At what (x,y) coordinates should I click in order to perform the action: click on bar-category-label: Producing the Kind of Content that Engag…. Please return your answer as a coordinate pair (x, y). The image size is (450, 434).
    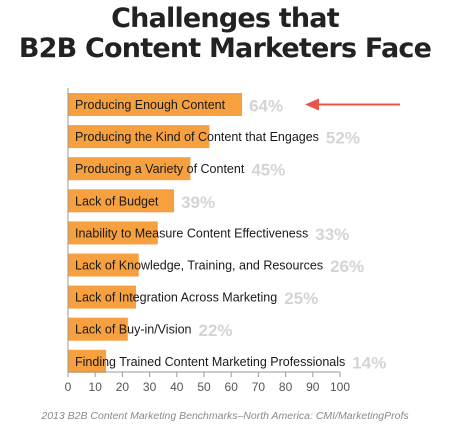
    Looking at the image, I should click on (197, 137).